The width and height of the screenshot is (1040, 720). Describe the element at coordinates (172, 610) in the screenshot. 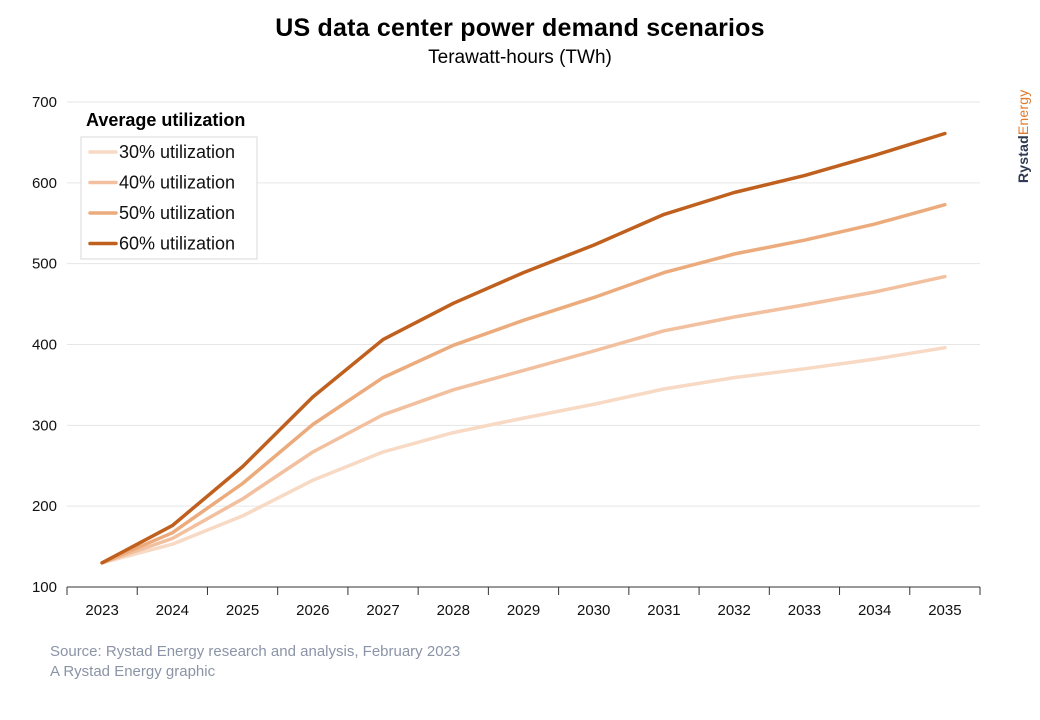

I see `x-tick-label: 2024` at that location.